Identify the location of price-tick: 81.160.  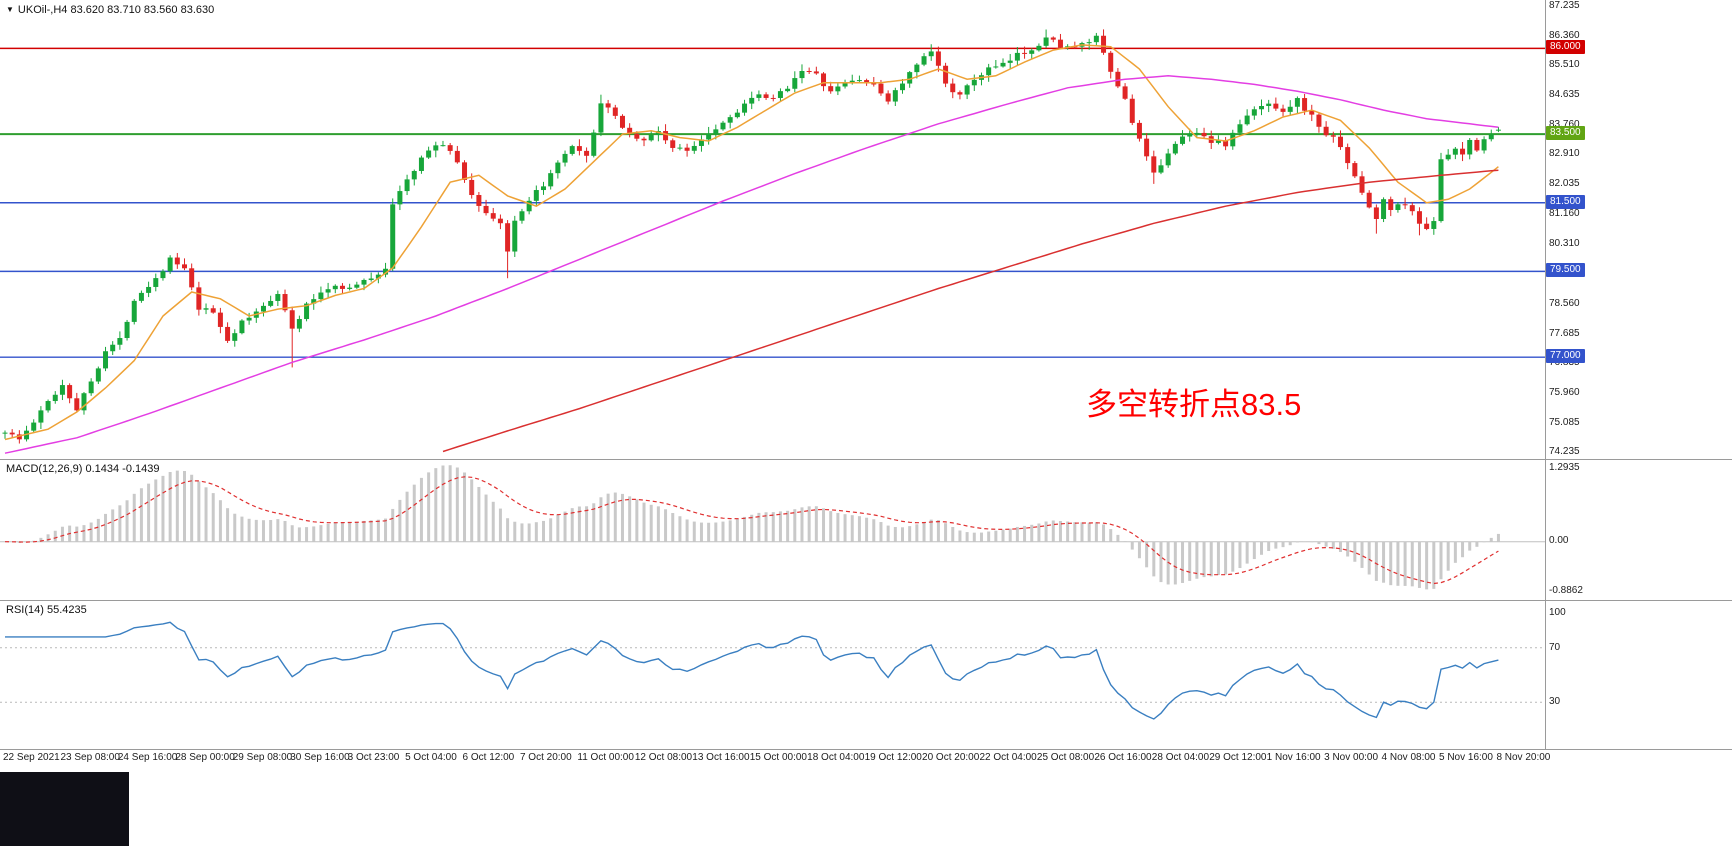
(1564, 214).